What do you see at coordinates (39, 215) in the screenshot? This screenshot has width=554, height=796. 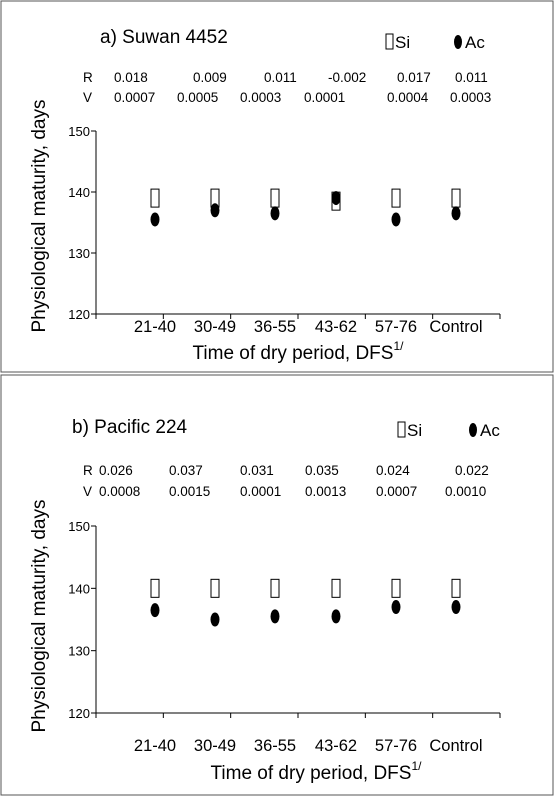 I see `panel-a-y-axis-label: Physiological maturity, days` at bounding box center [39, 215].